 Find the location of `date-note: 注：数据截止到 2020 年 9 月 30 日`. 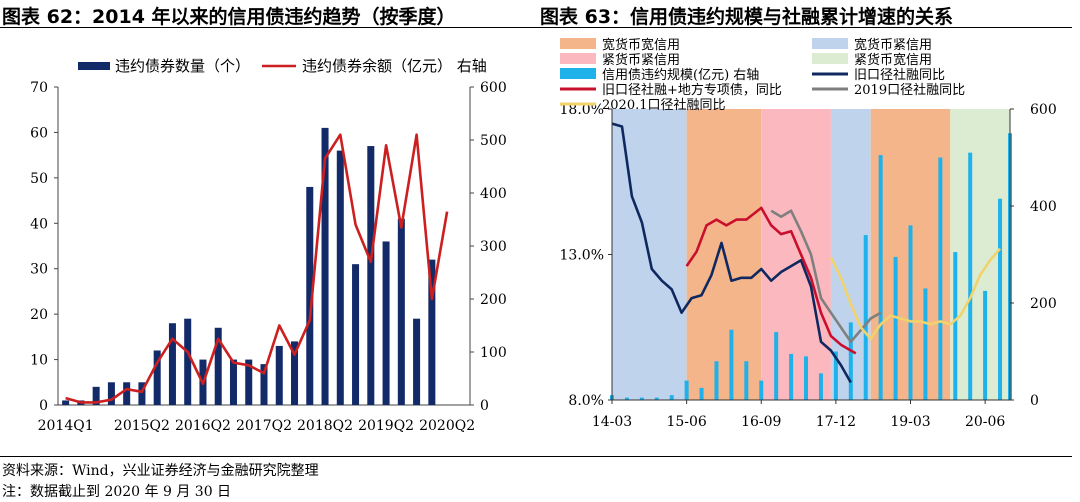

date-note: 注：数据截止到 2020 年 9 月 30 日 is located at coordinates (117, 492).